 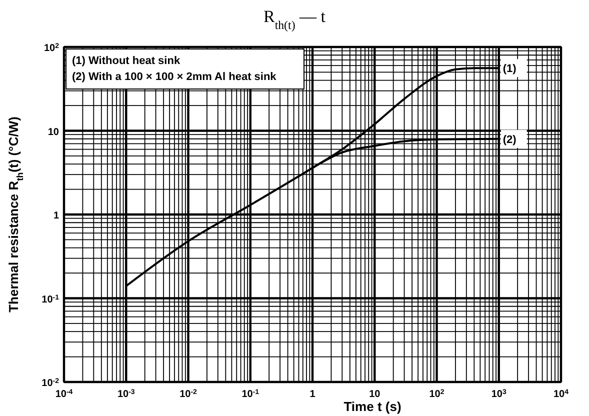 I want to click on y-tick-label: 10$^{-2}$, so click(x=51, y=383).